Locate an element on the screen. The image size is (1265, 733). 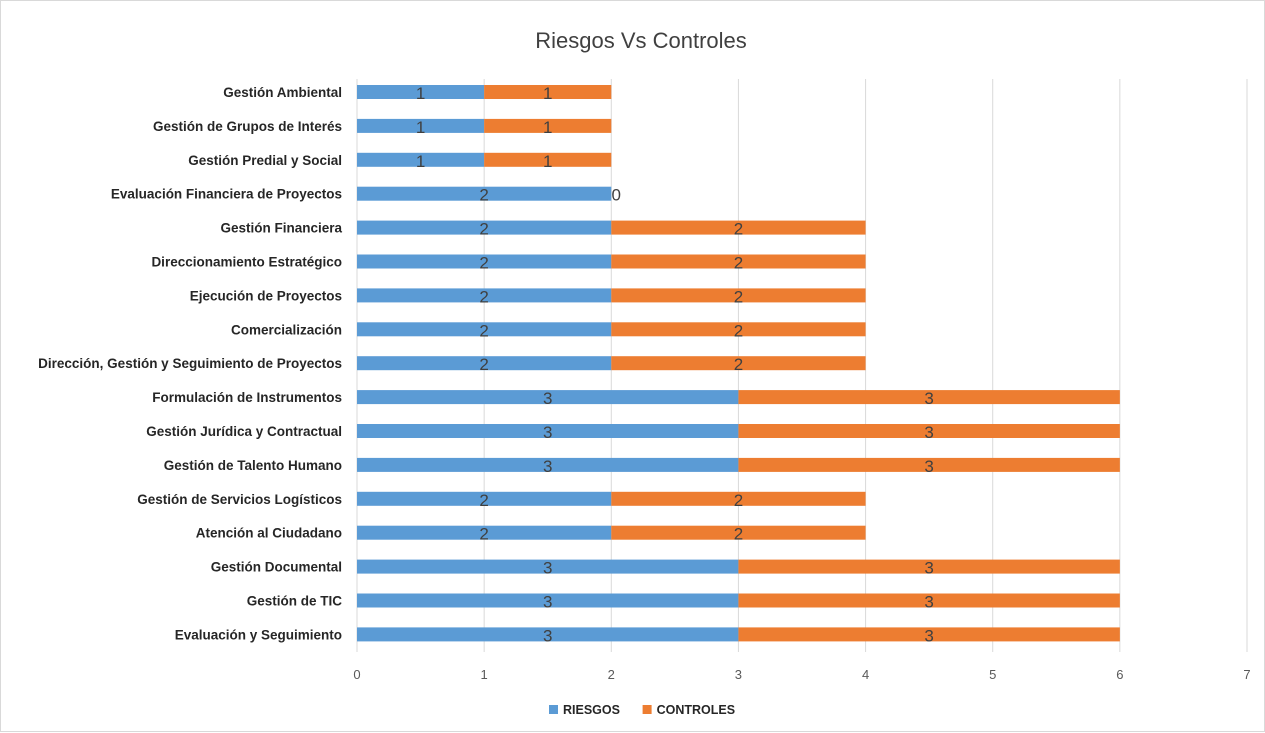
category-label: Direccionamiento Estratégico is located at coordinates (246, 262).